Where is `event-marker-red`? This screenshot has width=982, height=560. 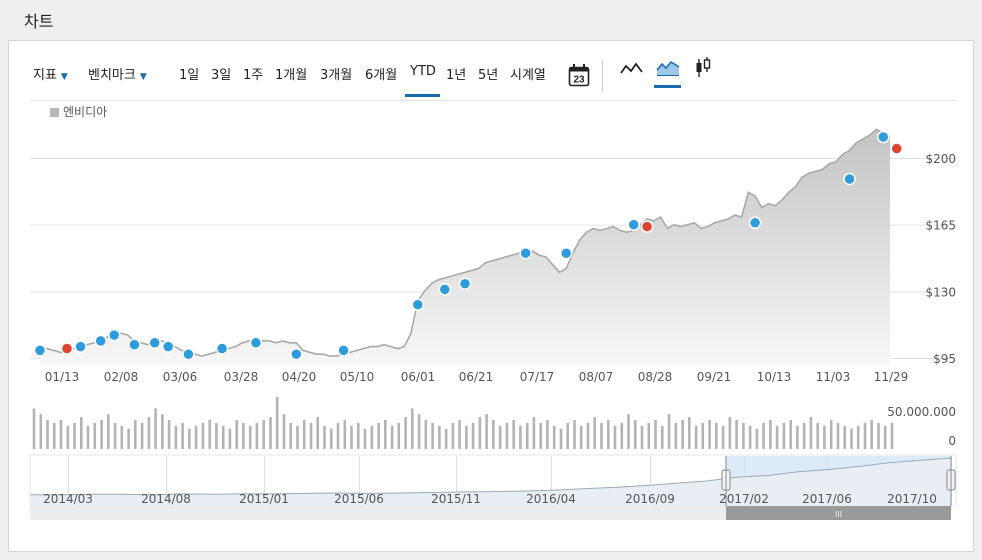 event-marker-red is located at coordinates (896, 148).